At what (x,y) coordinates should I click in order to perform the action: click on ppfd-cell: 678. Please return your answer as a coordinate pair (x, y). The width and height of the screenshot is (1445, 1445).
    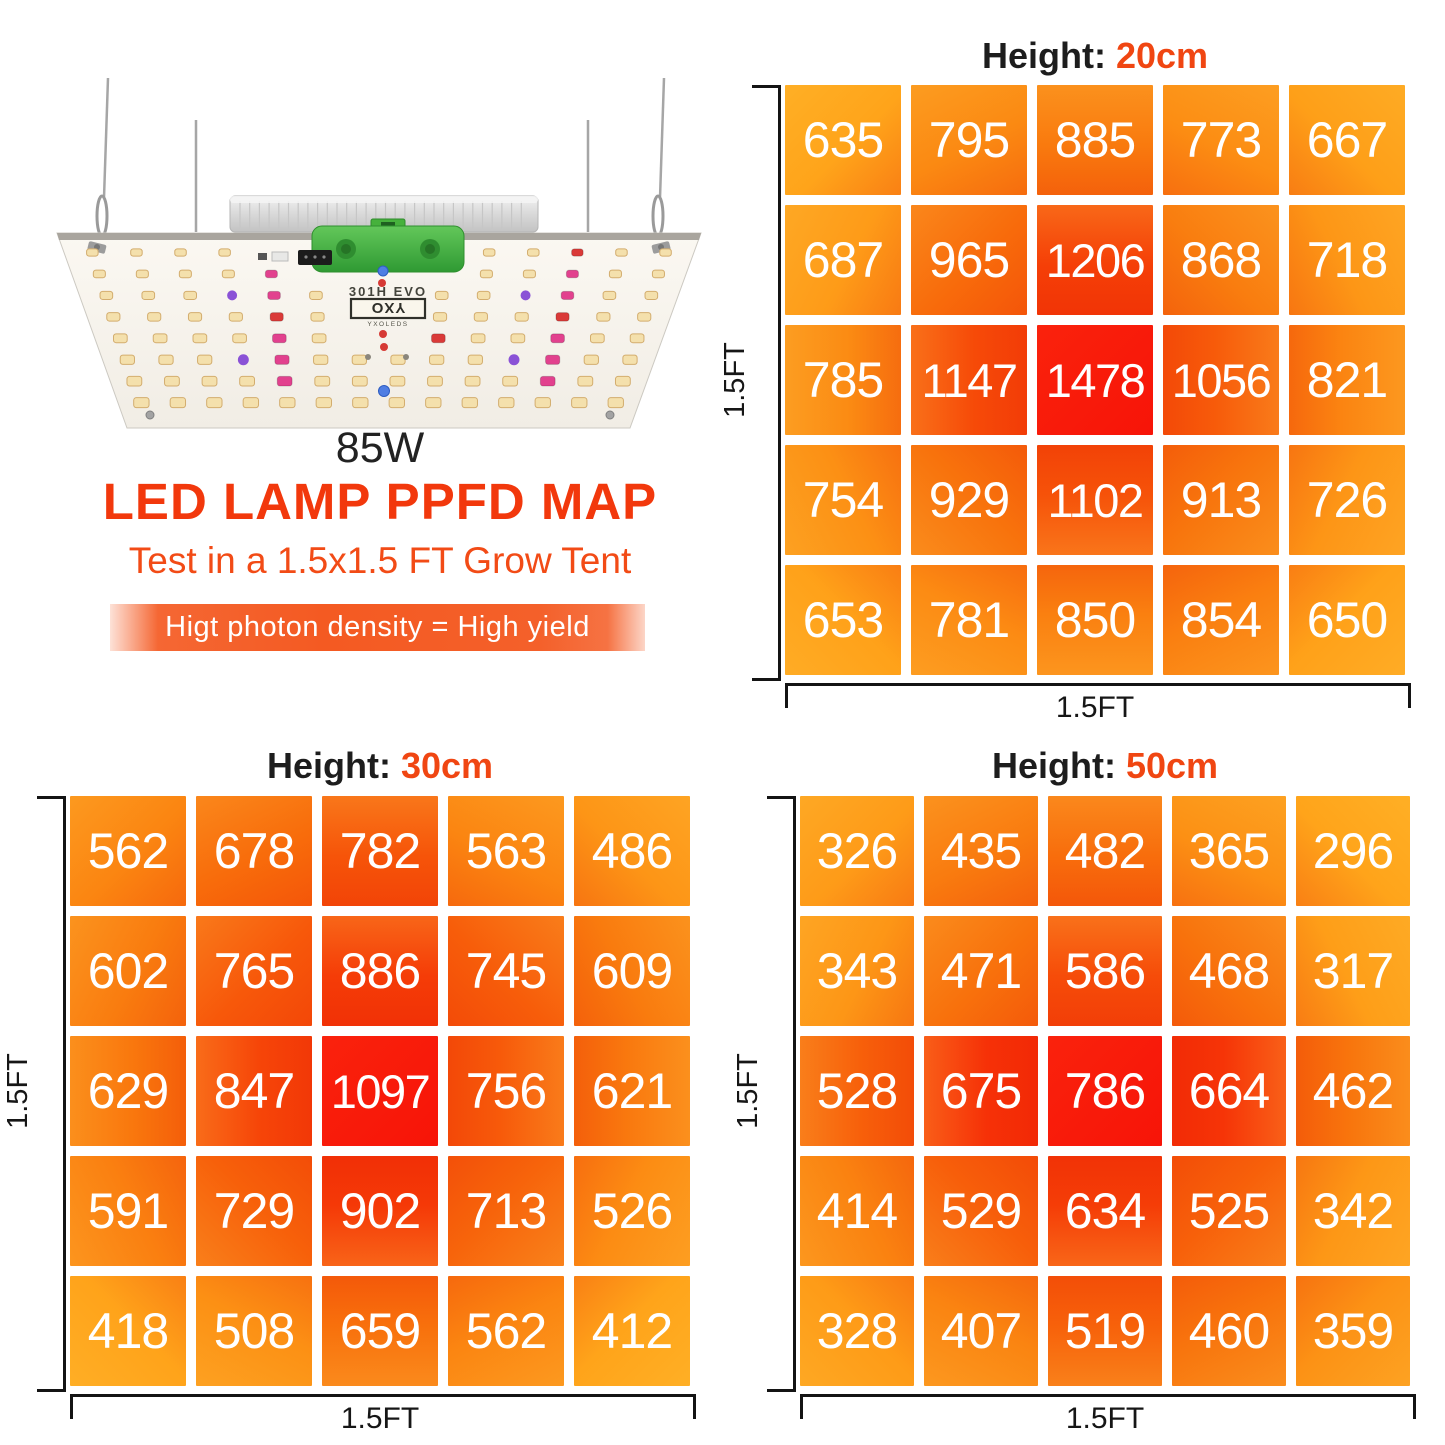
    Looking at the image, I should click on (254, 851).